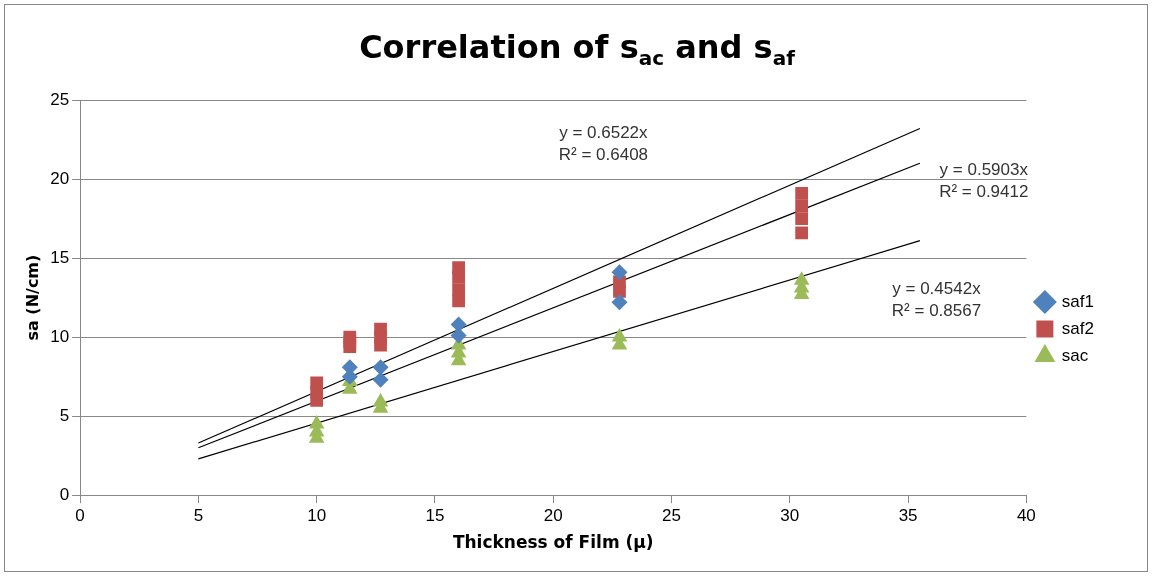  Describe the element at coordinates (60, 178) in the screenshot. I see `y-tick-label: 20` at that location.